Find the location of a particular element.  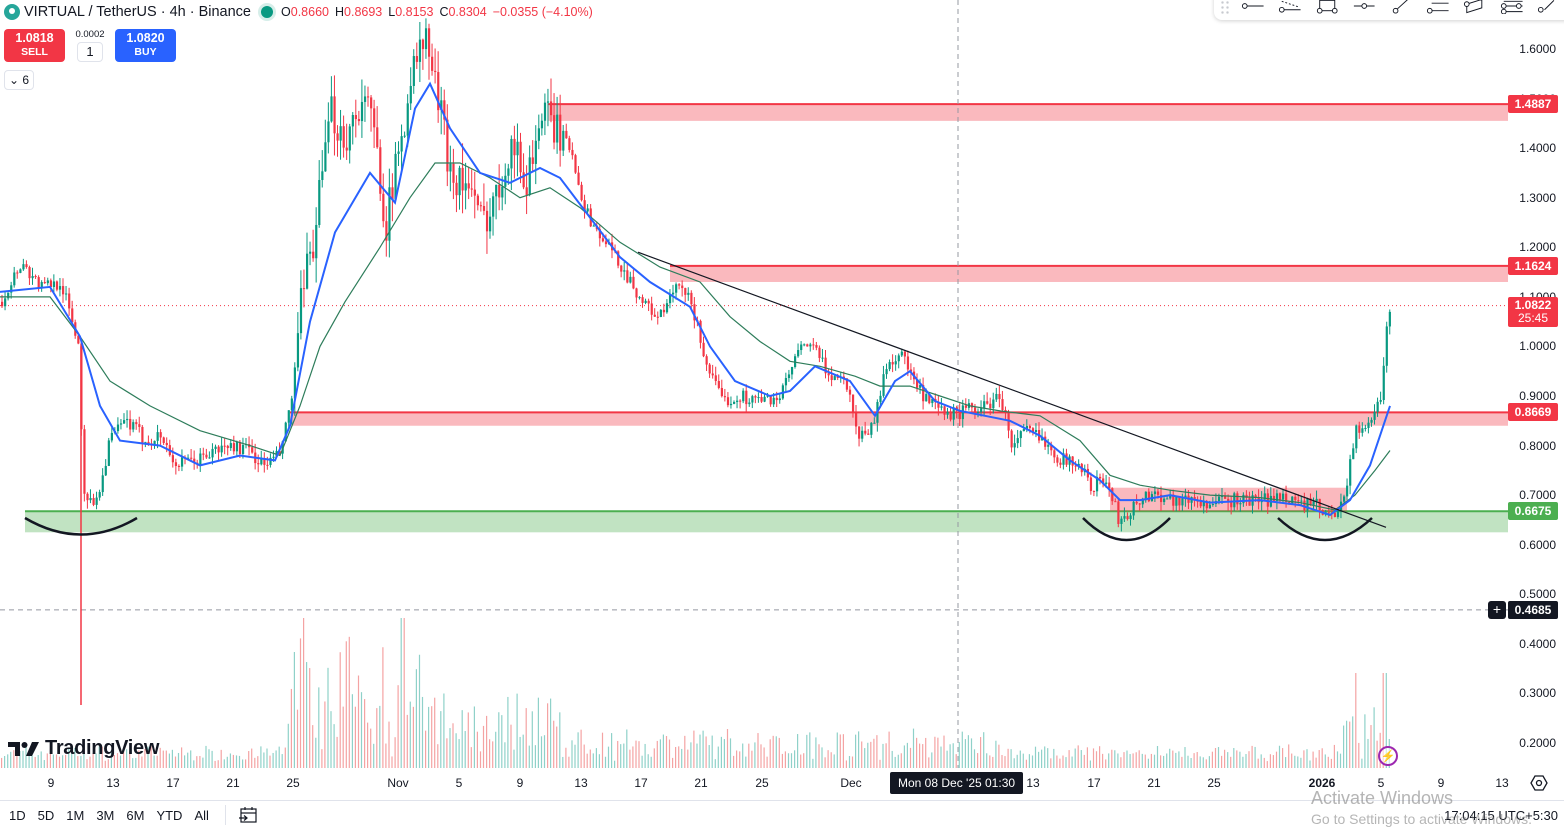

range-ytd: YTD is located at coordinates (169, 815).